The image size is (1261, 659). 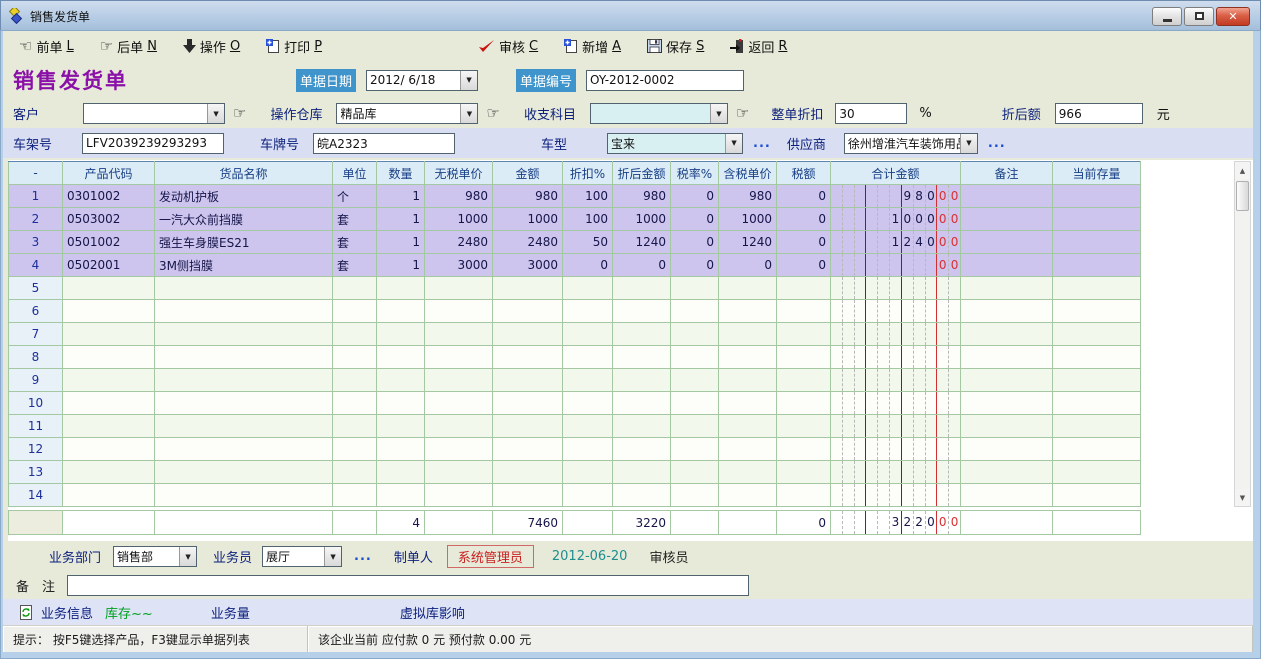 What do you see at coordinates (154, 113) in the screenshot?
I see `customer-combo: ▼` at bounding box center [154, 113].